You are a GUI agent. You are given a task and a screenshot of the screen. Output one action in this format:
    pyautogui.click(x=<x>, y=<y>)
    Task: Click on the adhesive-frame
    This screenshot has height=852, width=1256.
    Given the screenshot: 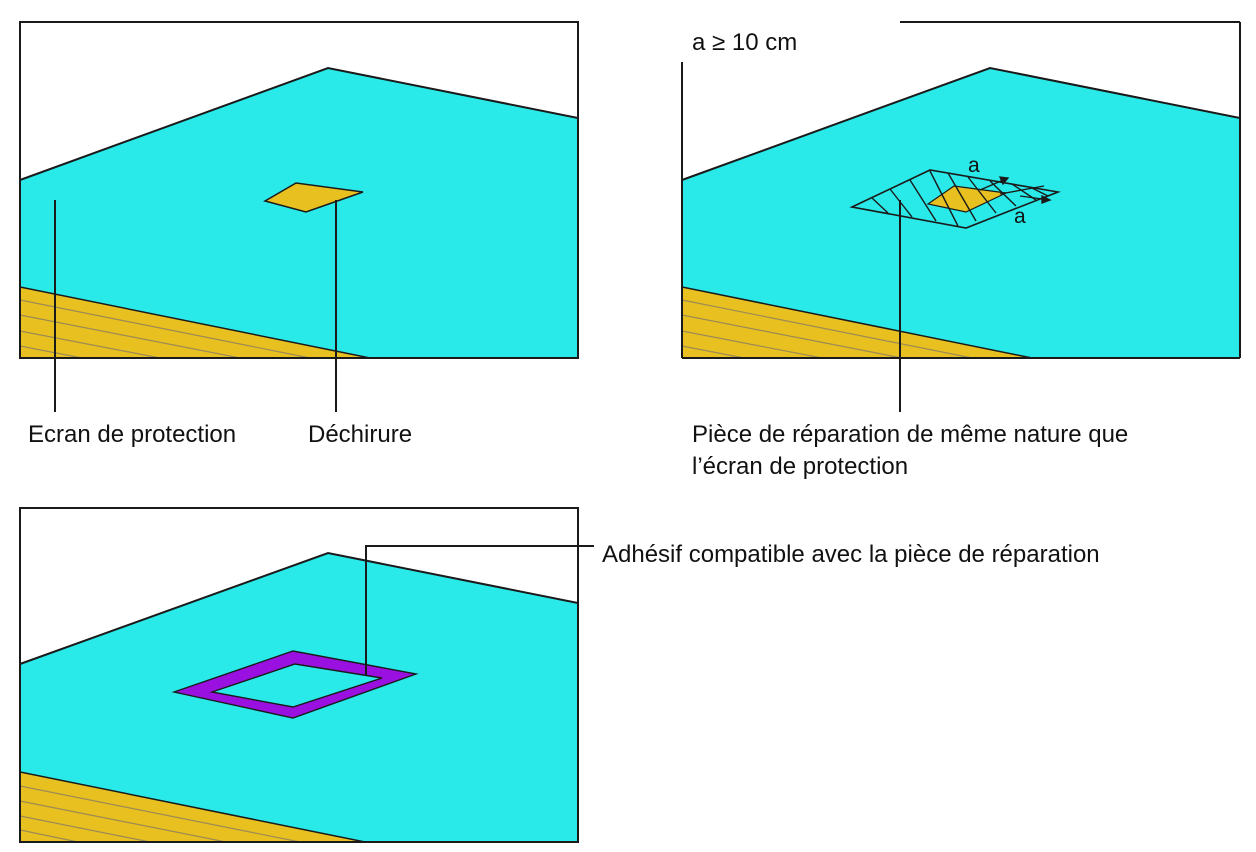 What is the action you would take?
    pyautogui.click(x=295, y=684)
    